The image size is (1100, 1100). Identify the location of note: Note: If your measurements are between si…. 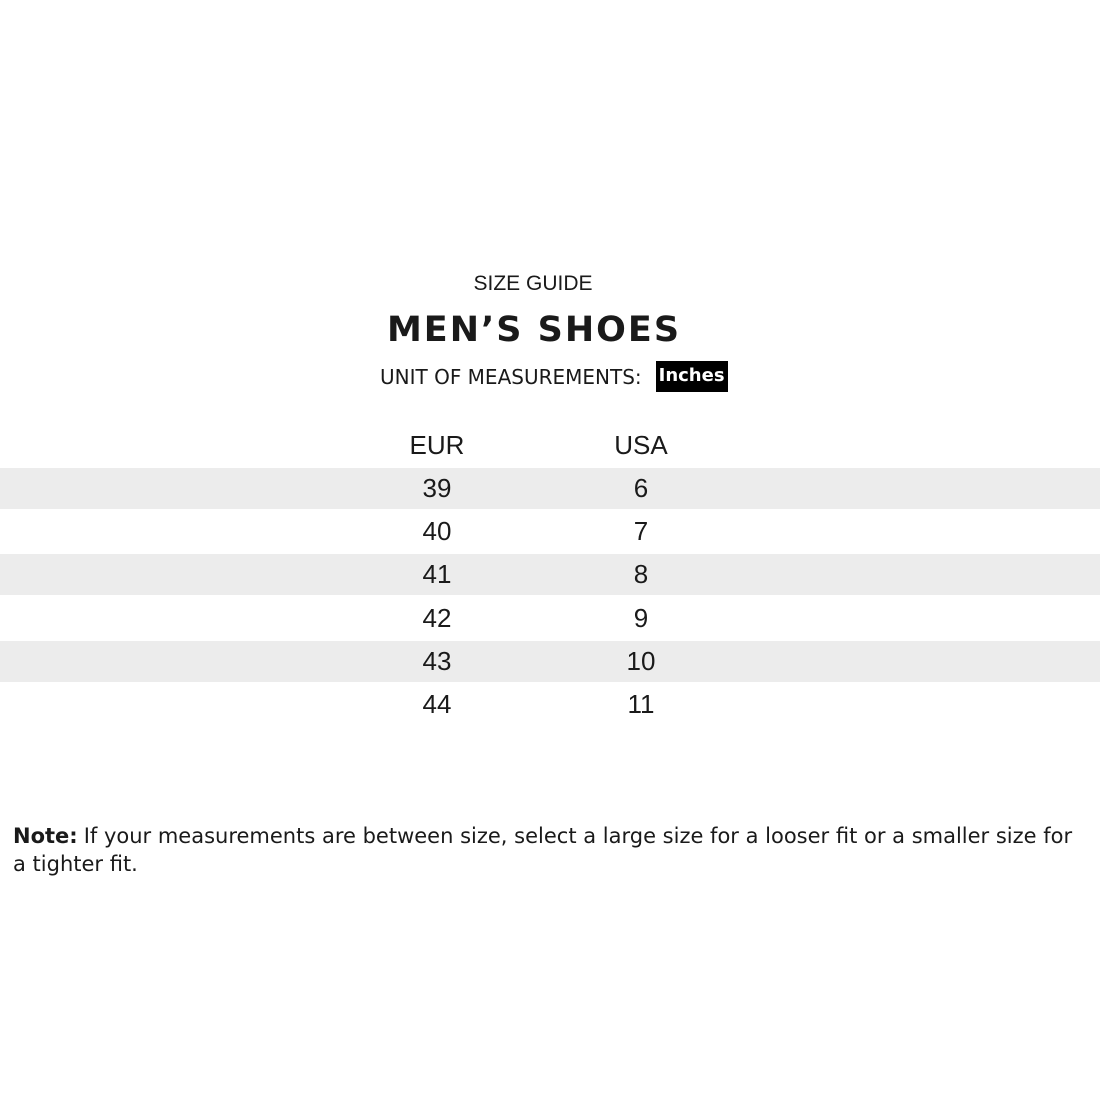
(550, 850).